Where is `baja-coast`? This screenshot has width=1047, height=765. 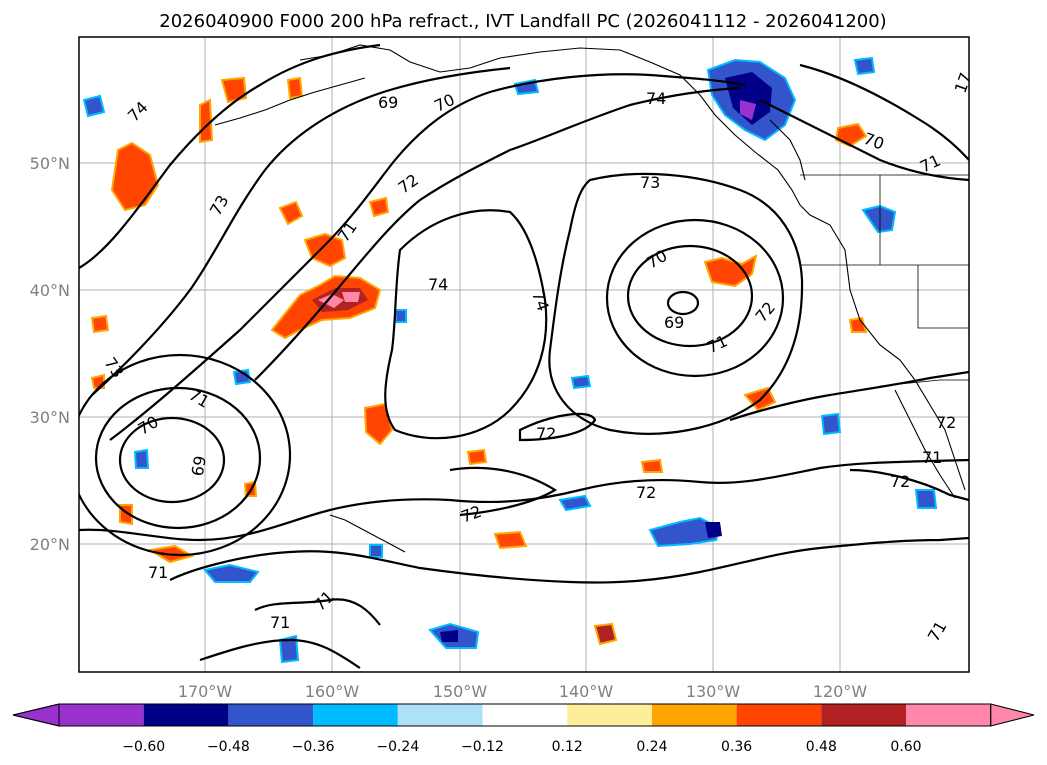 baja-coast is located at coordinates (925, 444).